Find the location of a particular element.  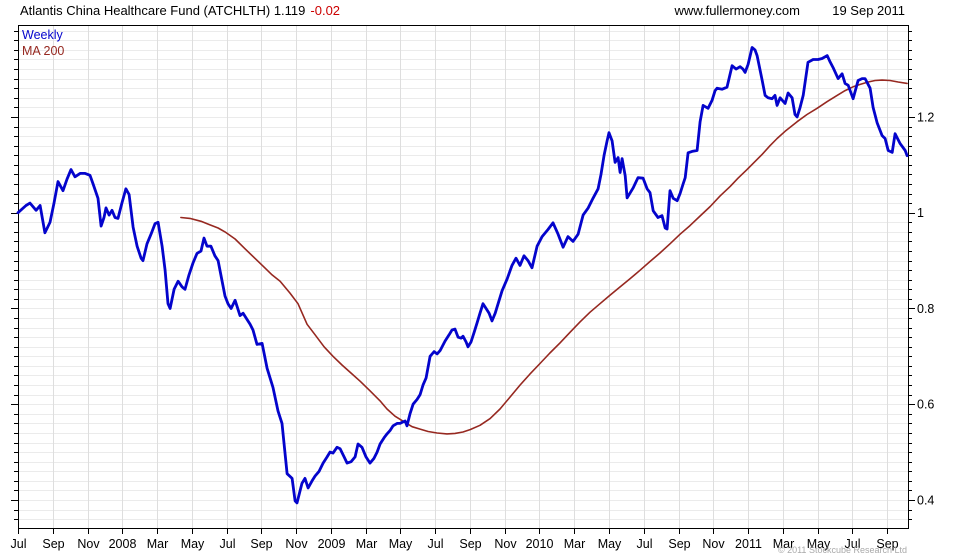

source-website: www.fullermoney.com is located at coordinates (737, 10).